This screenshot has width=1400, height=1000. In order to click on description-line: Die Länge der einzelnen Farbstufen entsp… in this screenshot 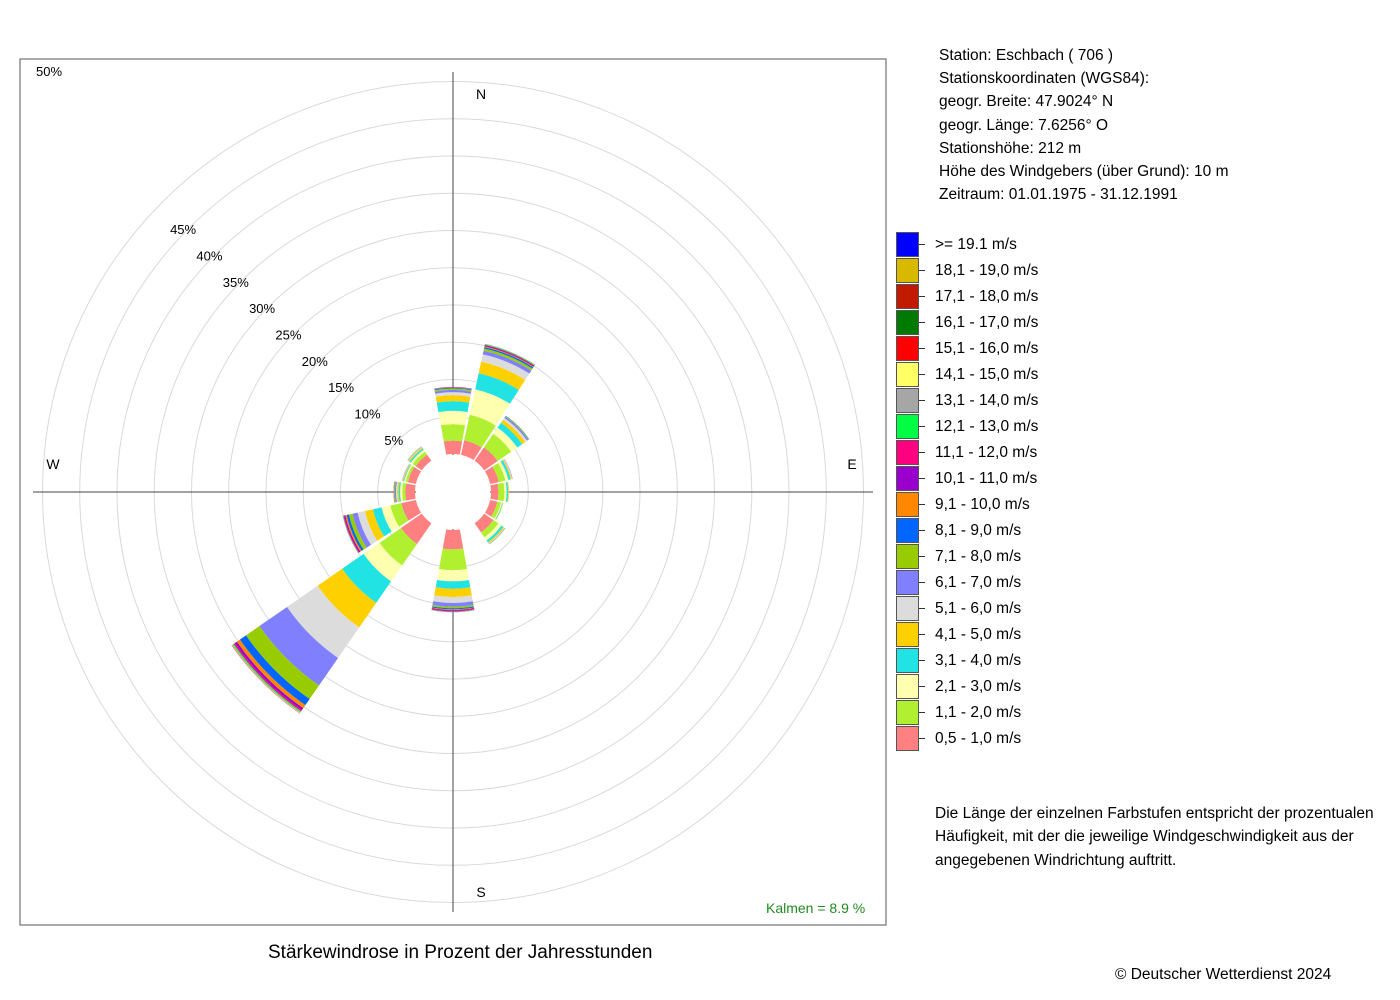, I will do `click(1154, 813)`.